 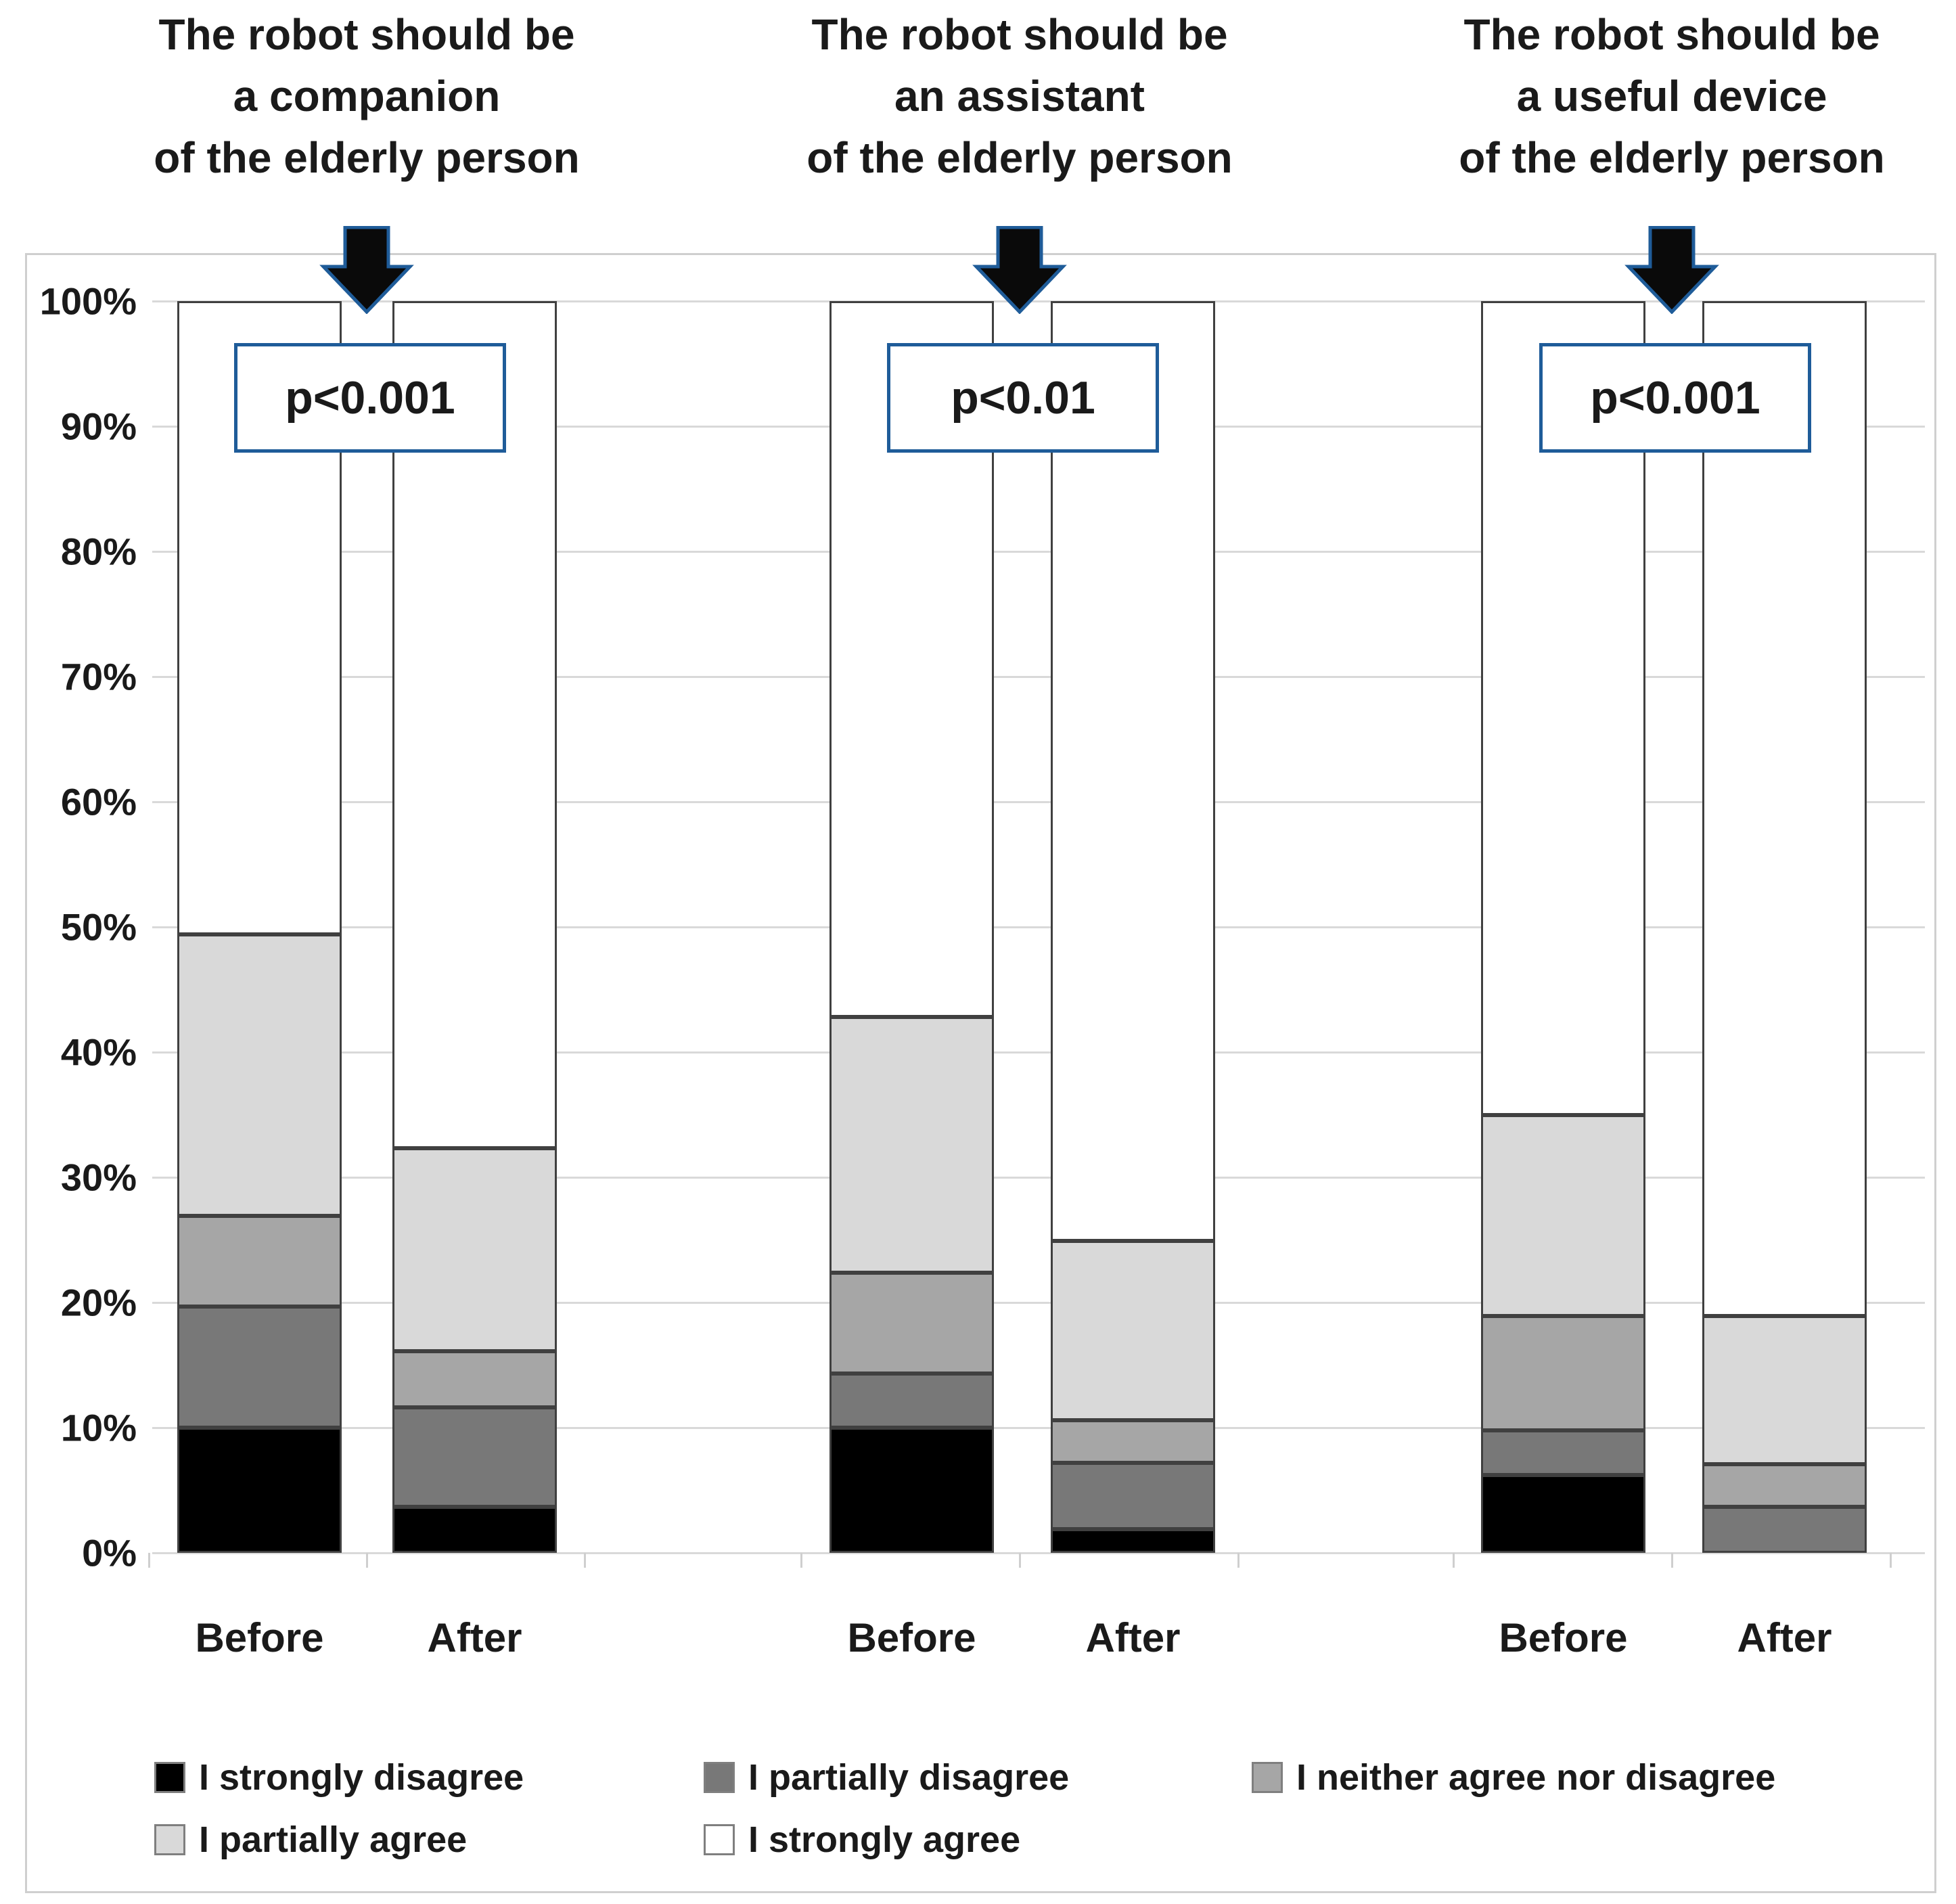 What do you see at coordinates (361, 1778) in the screenshot?
I see `legend-label-i-strongly-disagree: I strongly disagree` at bounding box center [361, 1778].